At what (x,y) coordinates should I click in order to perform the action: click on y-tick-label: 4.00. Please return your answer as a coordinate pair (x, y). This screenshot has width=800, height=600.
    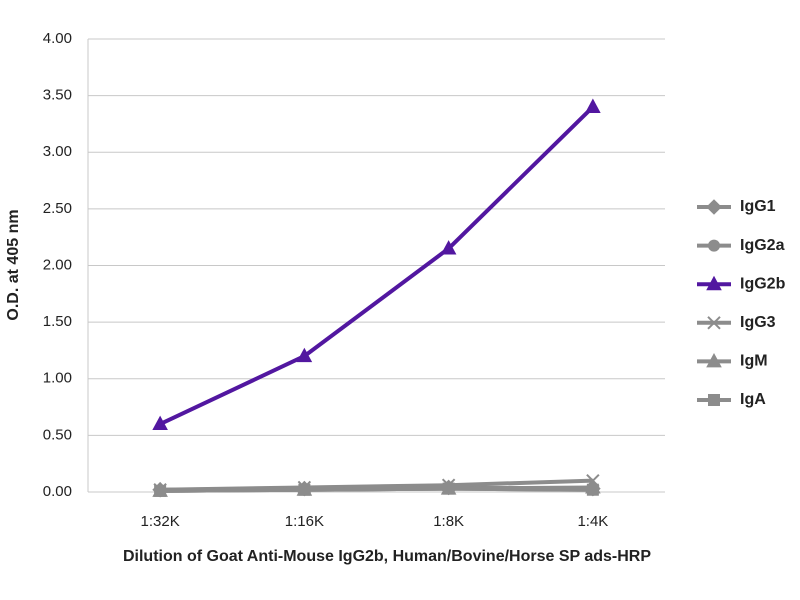
    Looking at the image, I should click on (57, 38).